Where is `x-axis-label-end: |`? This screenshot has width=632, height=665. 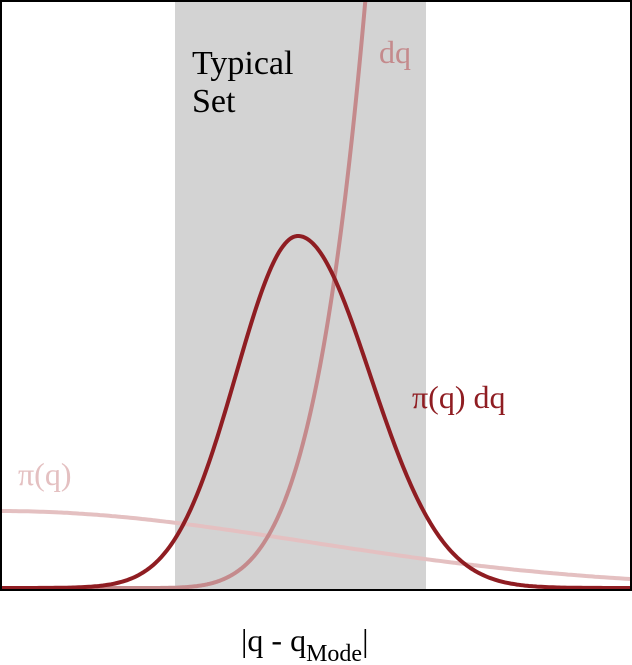
x-axis-label-end: | is located at coordinates (365, 640).